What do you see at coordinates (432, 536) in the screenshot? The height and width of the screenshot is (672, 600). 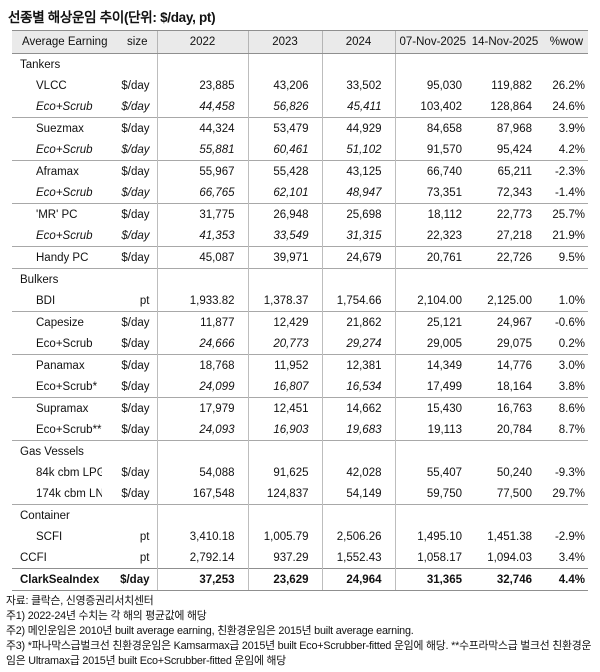 I see `cell-07nov: 1,495.10` at bounding box center [432, 536].